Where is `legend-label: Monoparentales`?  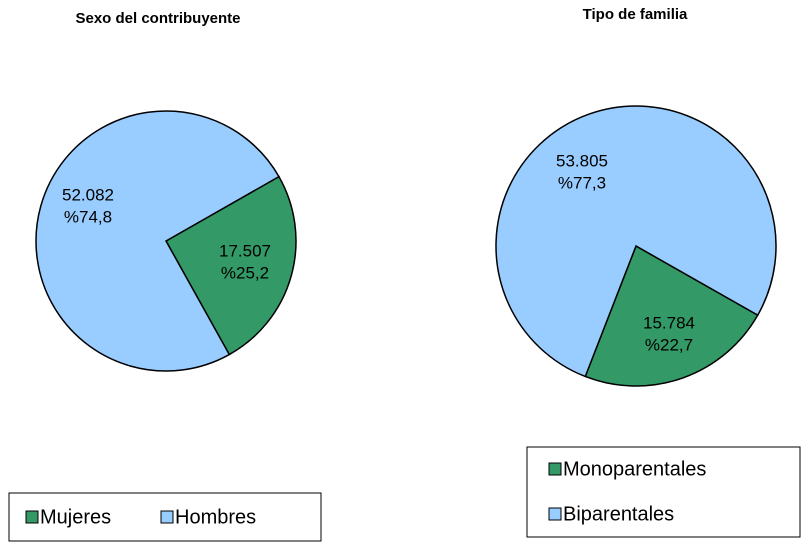
legend-label: Monoparentales is located at coordinates (634, 469).